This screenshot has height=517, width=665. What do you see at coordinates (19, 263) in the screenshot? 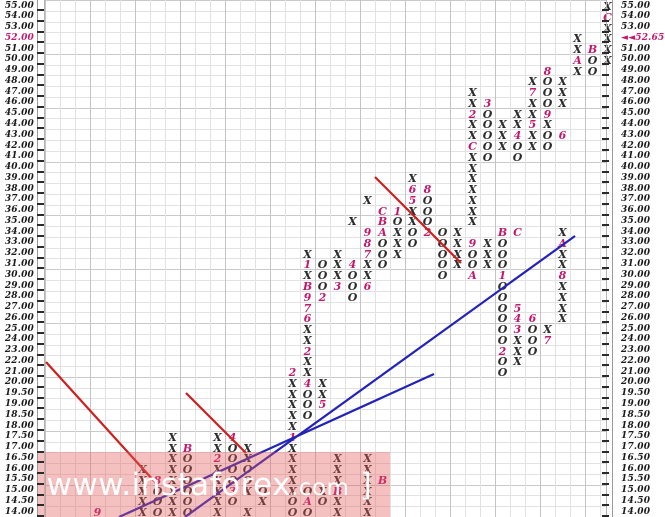
I see `axis-label-left: 31.00` at bounding box center [19, 263].